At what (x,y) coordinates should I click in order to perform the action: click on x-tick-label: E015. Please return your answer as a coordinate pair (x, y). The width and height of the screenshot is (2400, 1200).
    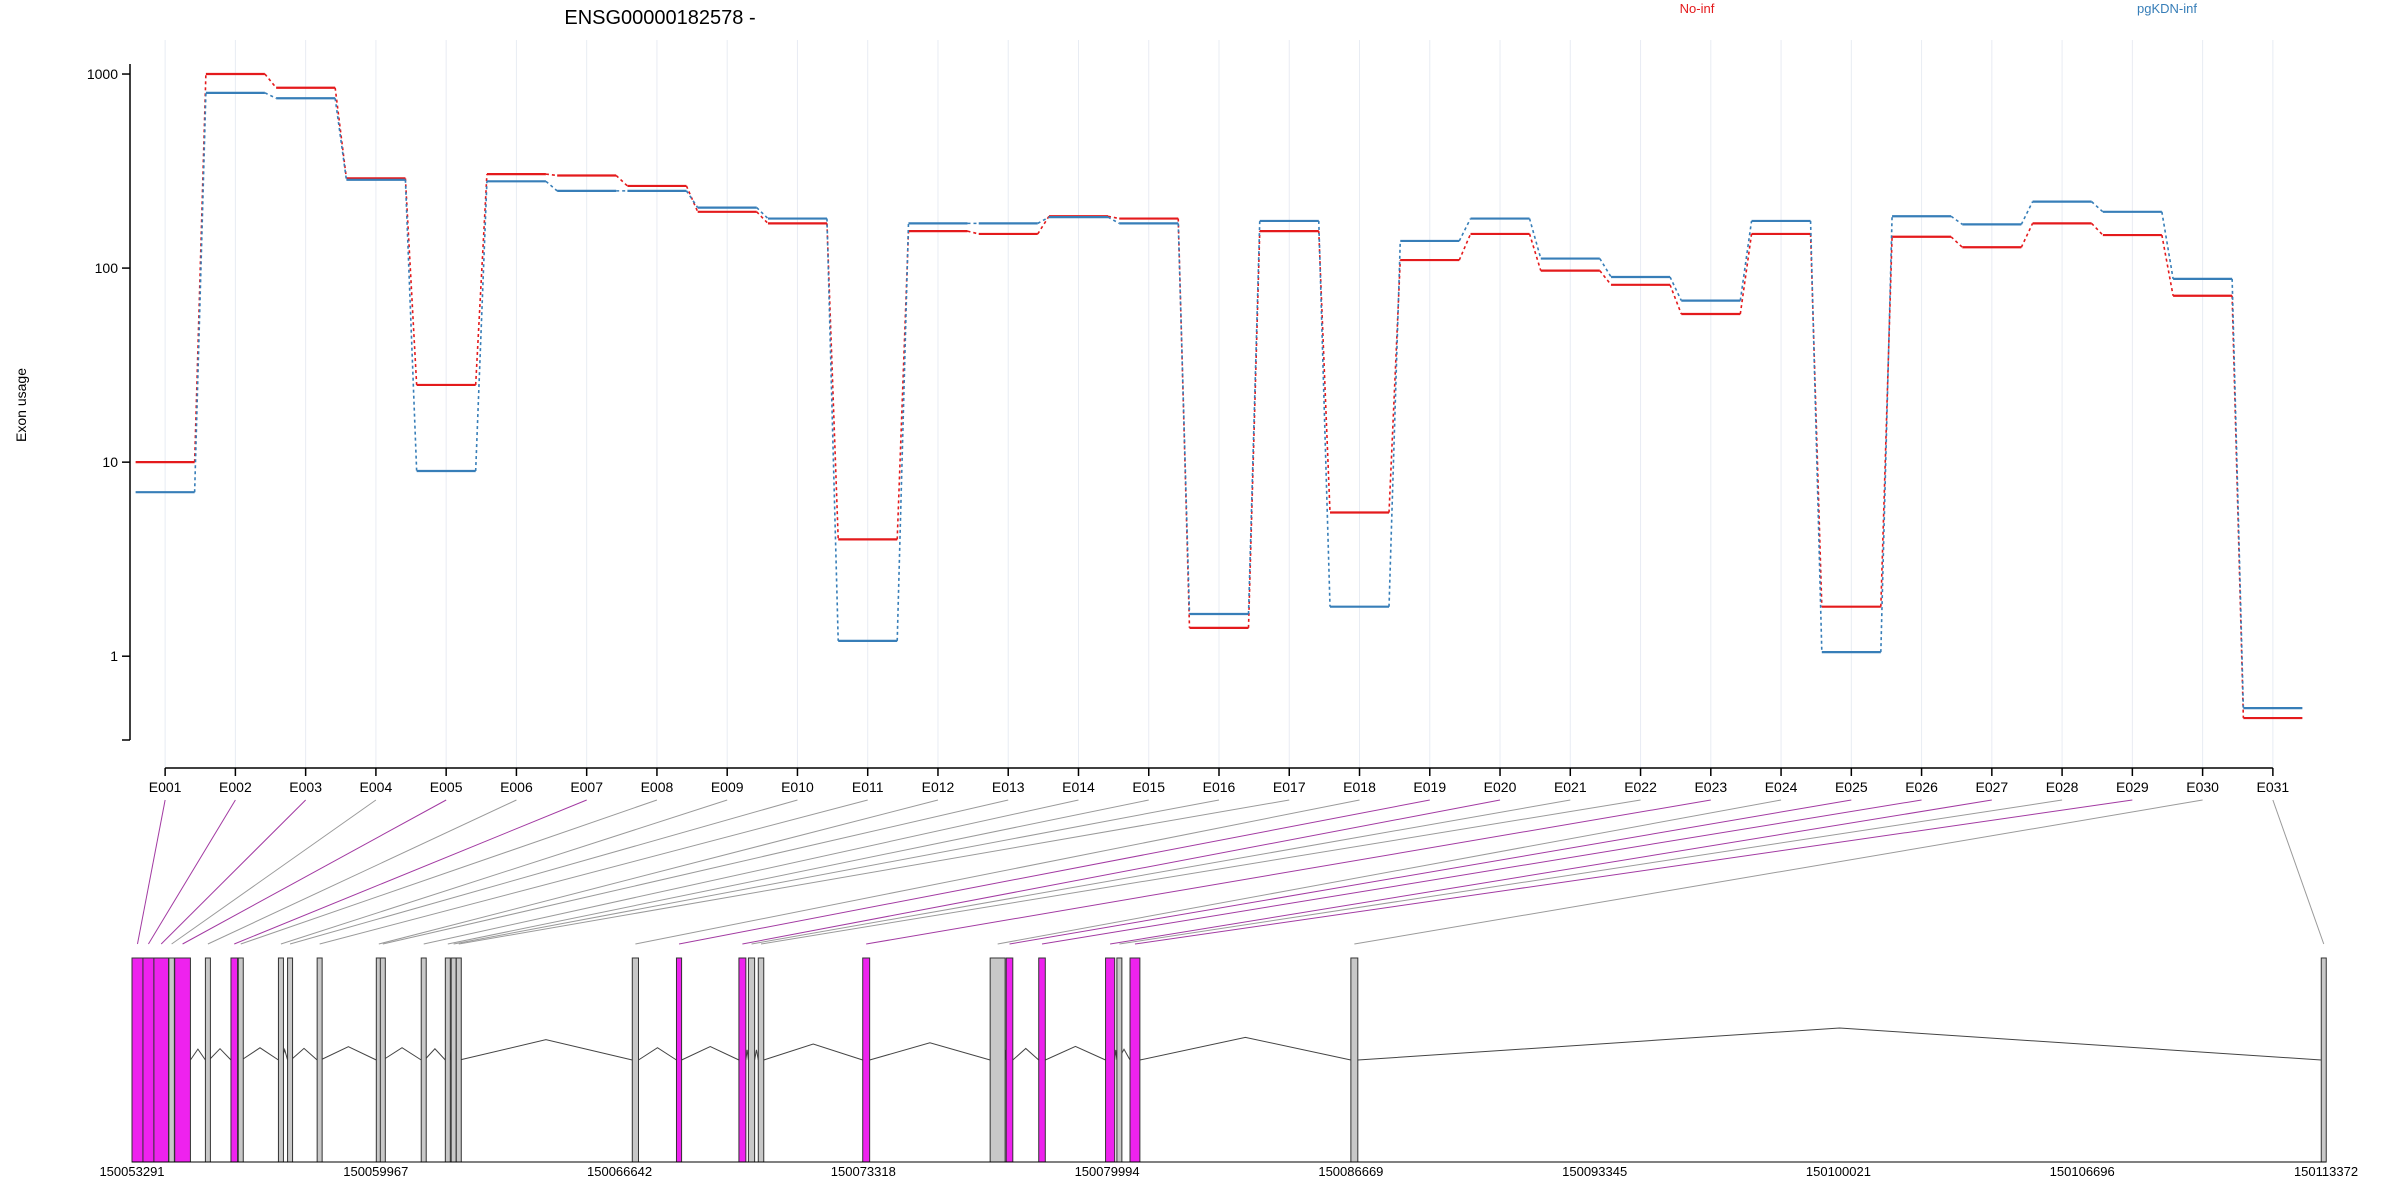
    Looking at the image, I should click on (1148, 787).